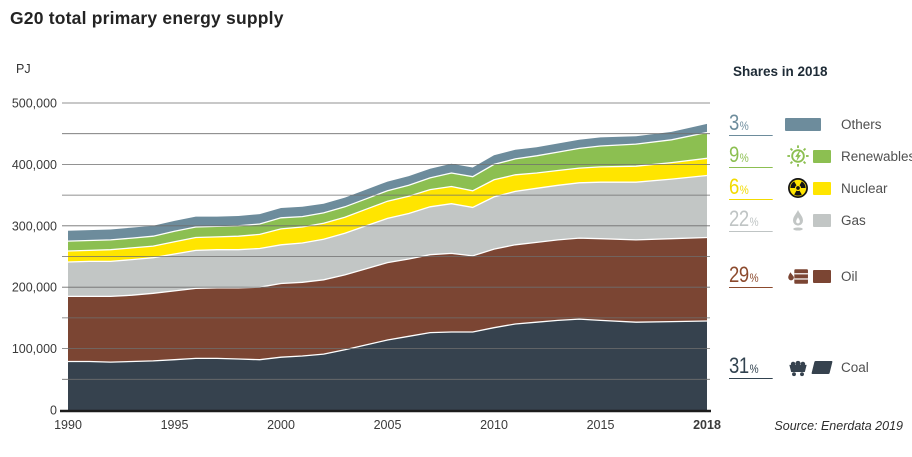 Image resolution: width=912 pixels, height=457 pixels. What do you see at coordinates (798, 188) in the screenshot?
I see `nuclear-radiation-icon` at bounding box center [798, 188].